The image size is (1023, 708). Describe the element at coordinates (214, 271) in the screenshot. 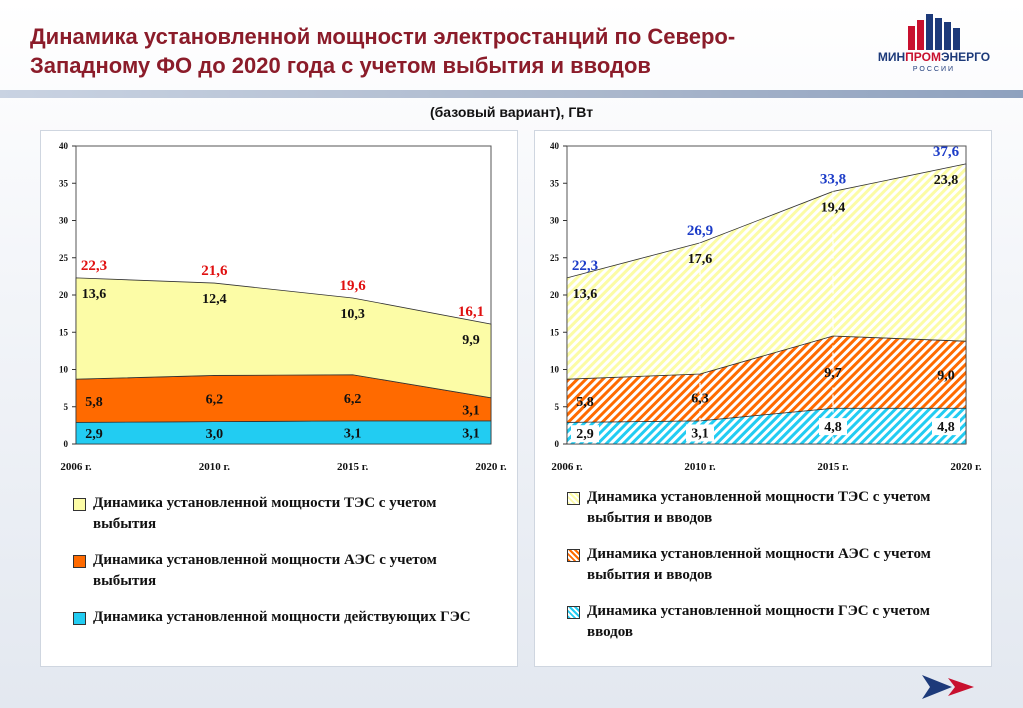

I see `total-label: 21,6` at that location.